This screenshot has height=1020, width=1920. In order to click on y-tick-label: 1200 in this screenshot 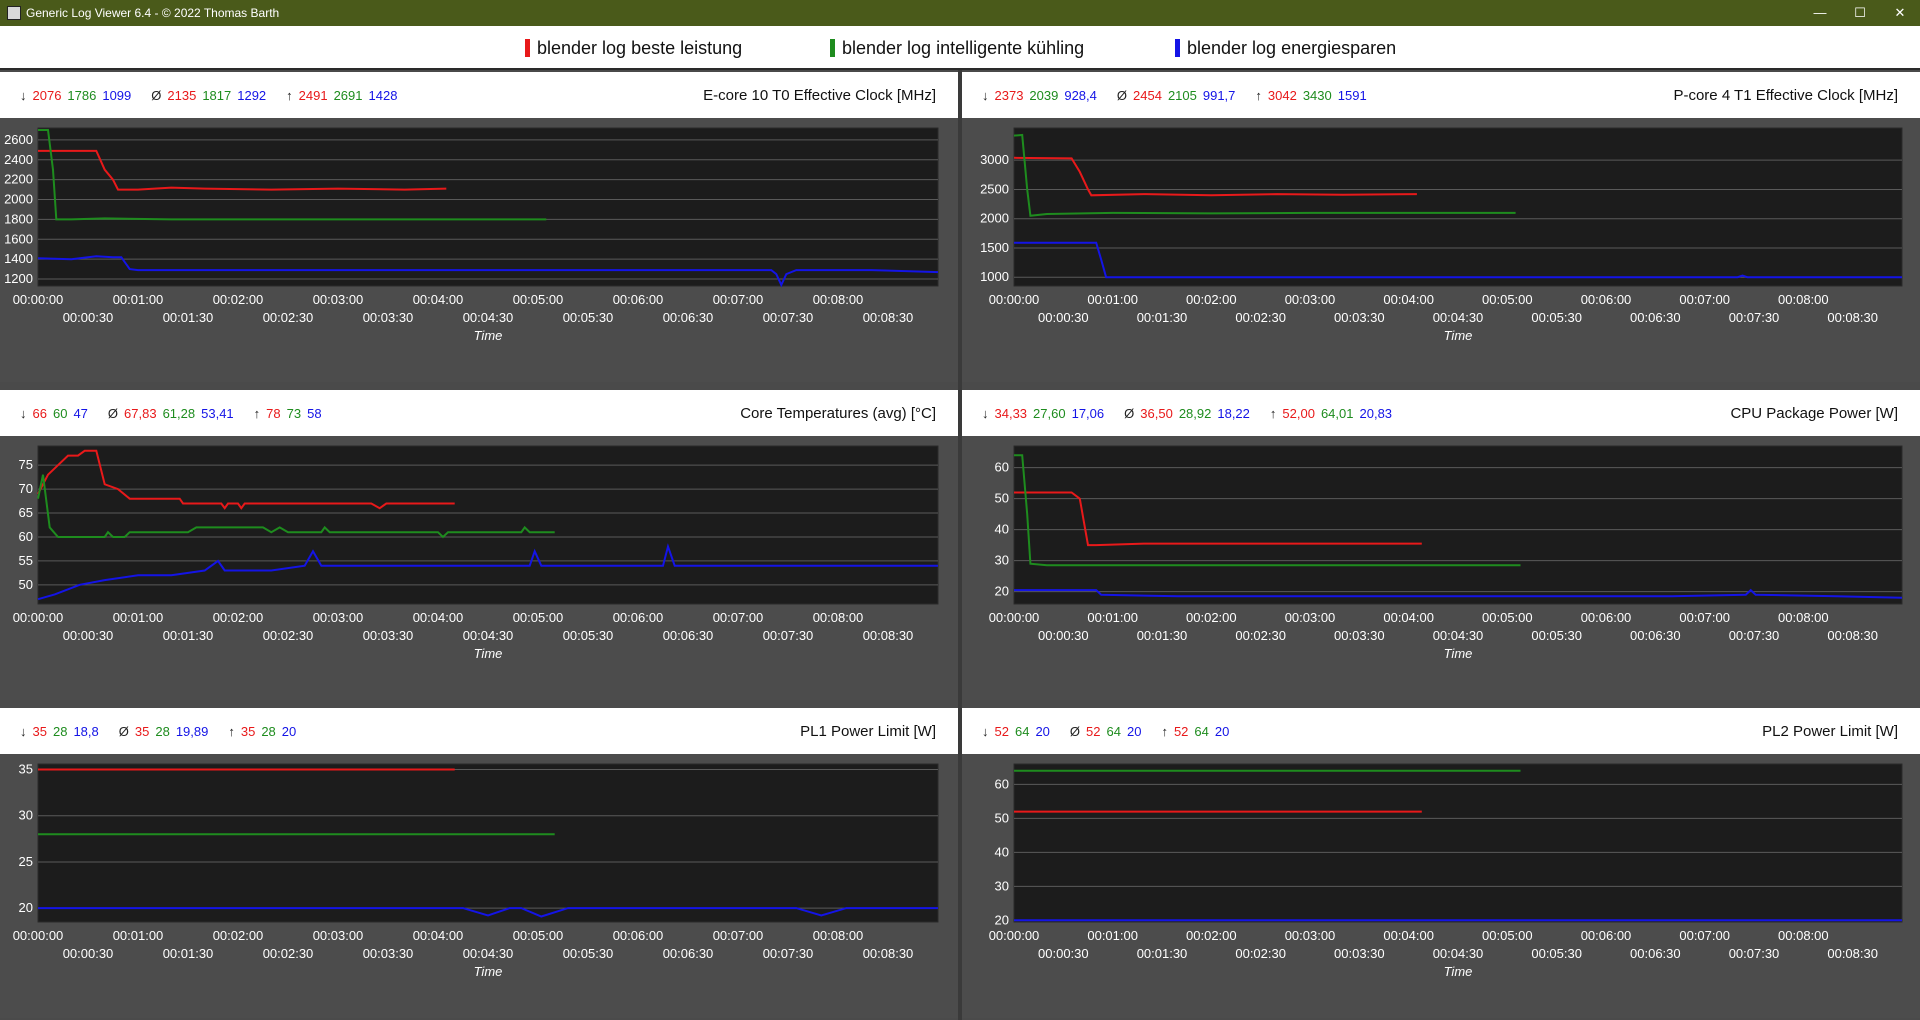, I will do `click(18, 278)`.